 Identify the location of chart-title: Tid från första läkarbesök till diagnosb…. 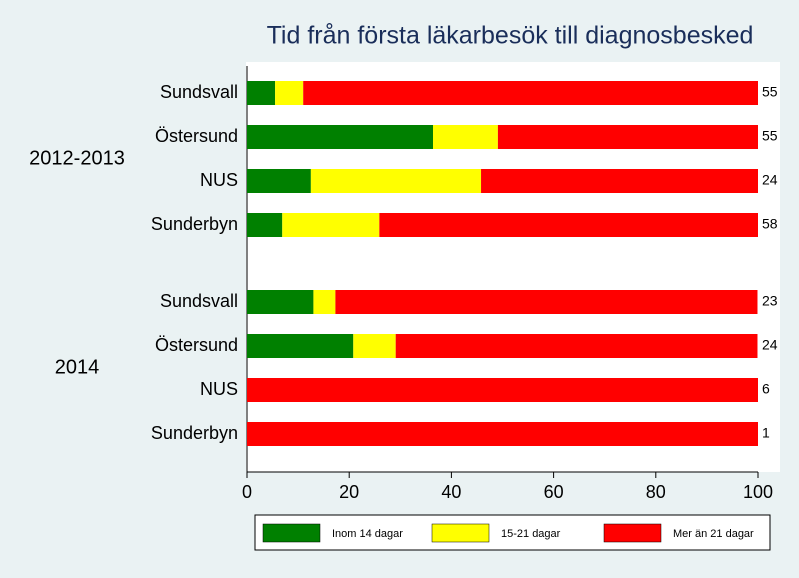
(510, 36).